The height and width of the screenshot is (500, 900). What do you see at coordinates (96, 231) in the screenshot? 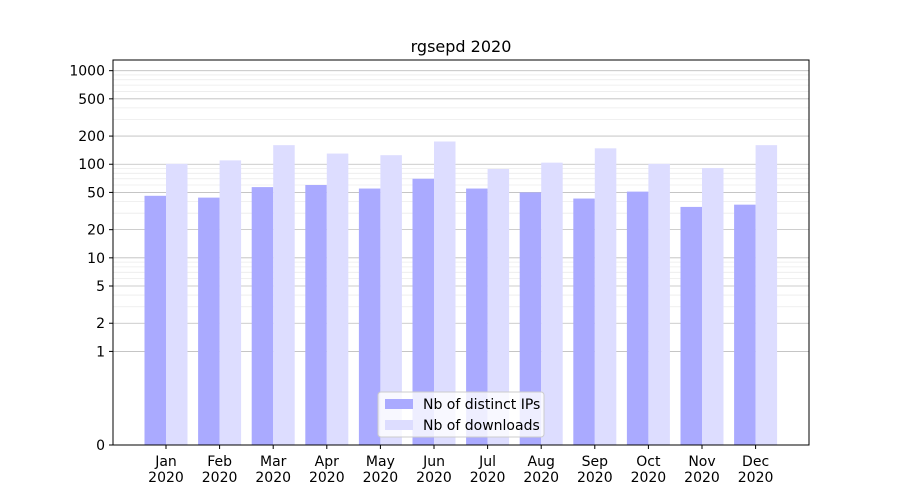
I see `y-tick-label: 20` at bounding box center [96, 231].